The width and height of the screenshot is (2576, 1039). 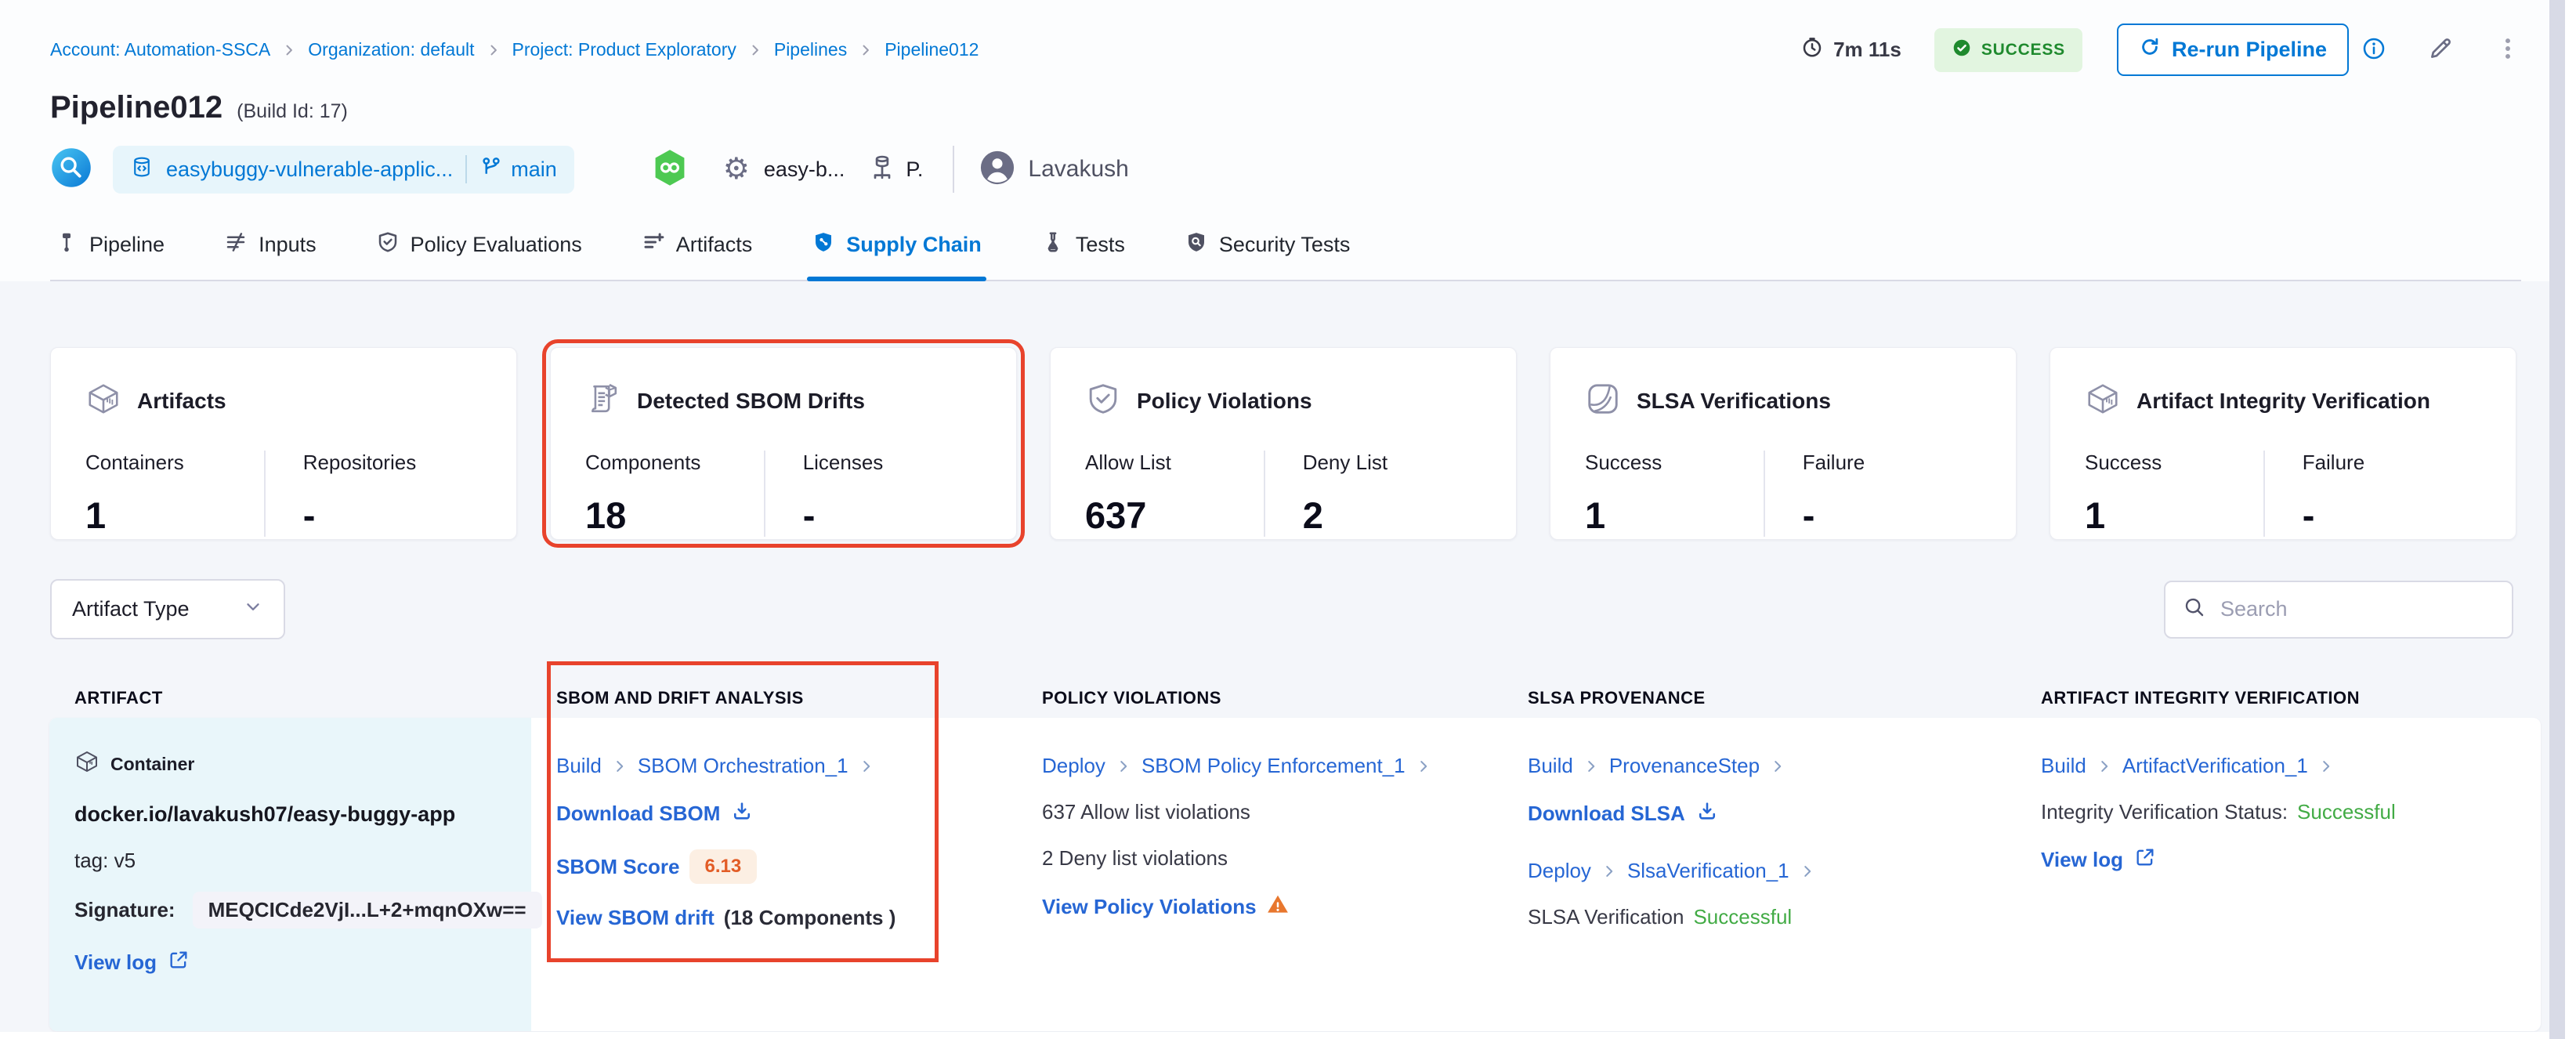 What do you see at coordinates (391, 49) in the screenshot?
I see `breadcrumb-organization: Organization: default` at bounding box center [391, 49].